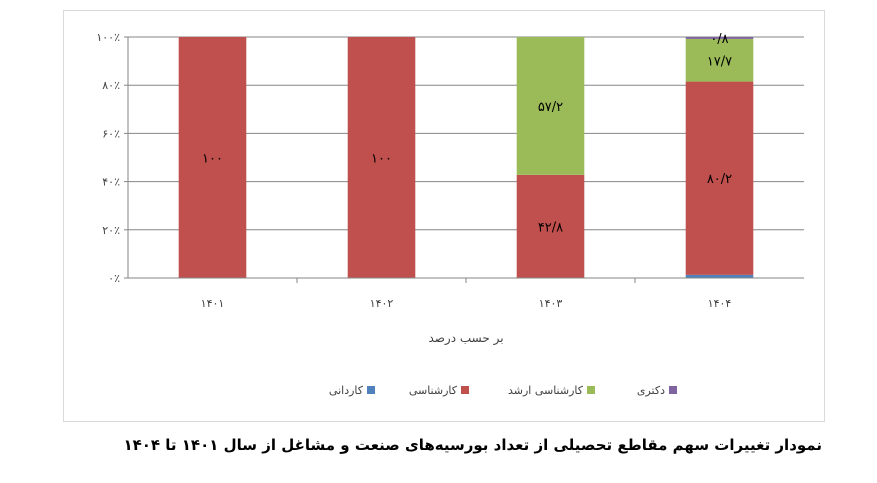 The image size is (877, 483). I want to click on x-tick-label: ۱۴۰۴, so click(720, 303).